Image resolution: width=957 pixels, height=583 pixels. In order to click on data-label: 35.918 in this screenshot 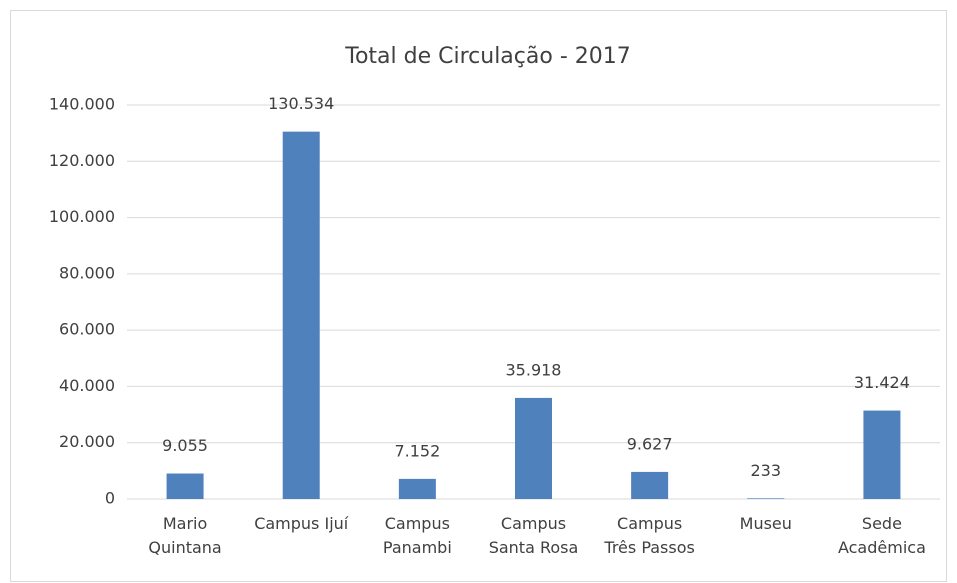, I will do `click(534, 369)`.